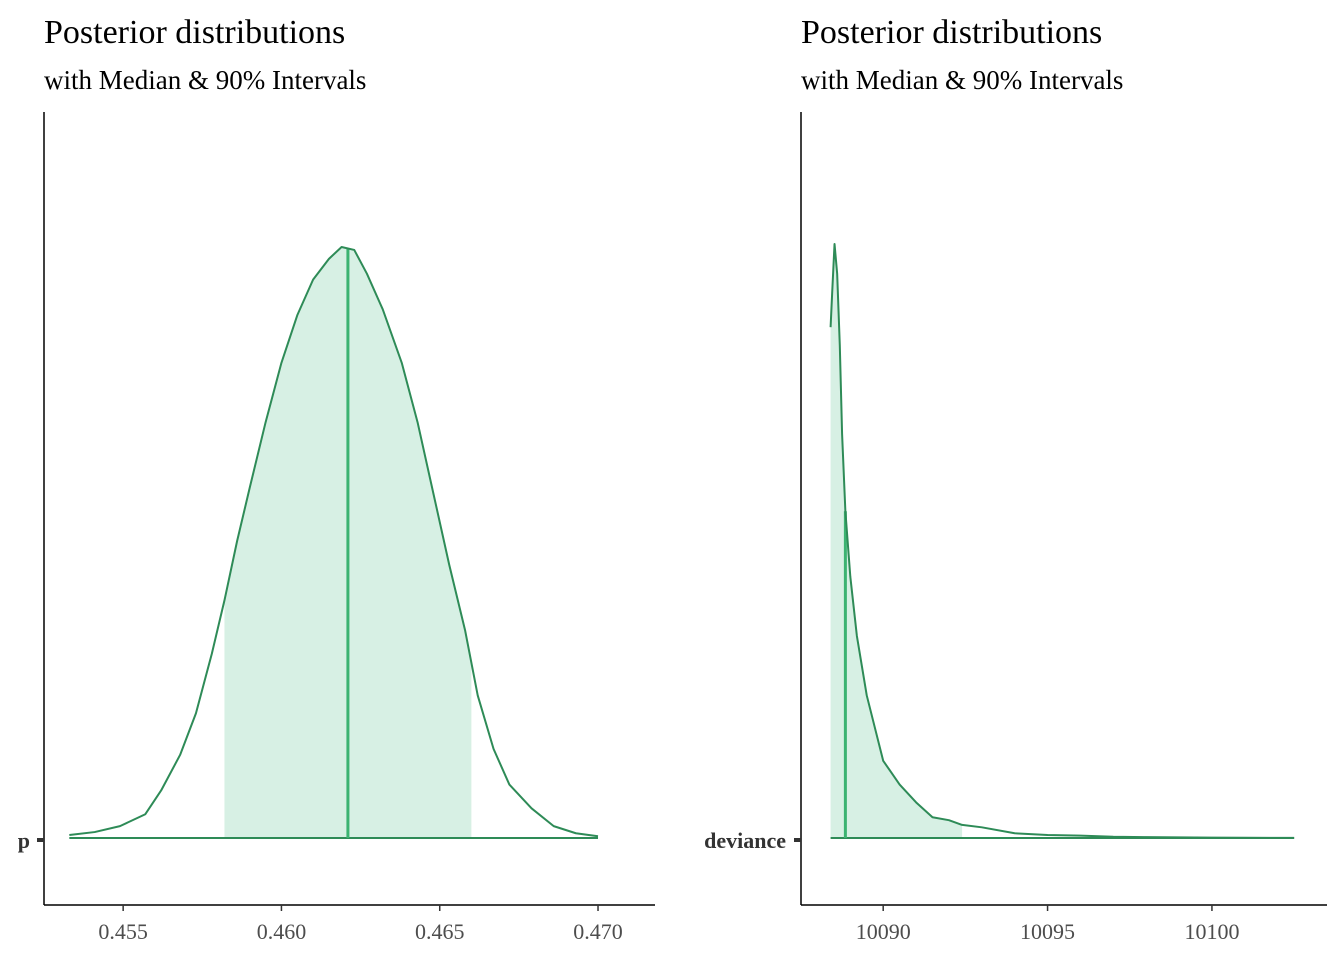 This screenshot has width=1344, height=960. What do you see at coordinates (745, 840) in the screenshot?
I see `parameter-label: deviance` at bounding box center [745, 840].